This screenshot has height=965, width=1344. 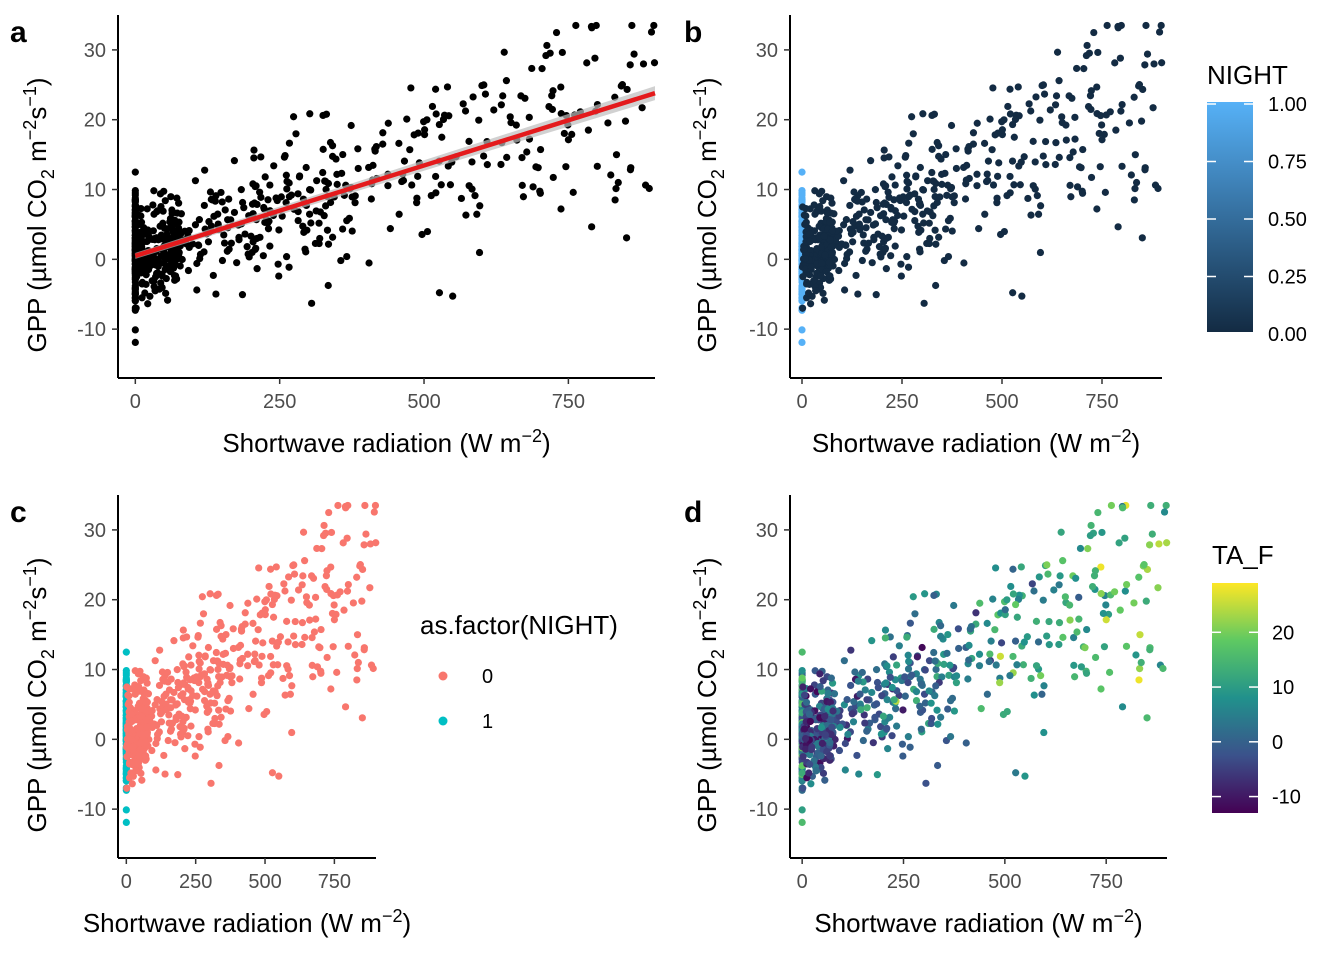 What do you see at coordinates (519, 625) in the screenshot?
I see `legend-factor-title: as.factor(NIGHT)` at bounding box center [519, 625].